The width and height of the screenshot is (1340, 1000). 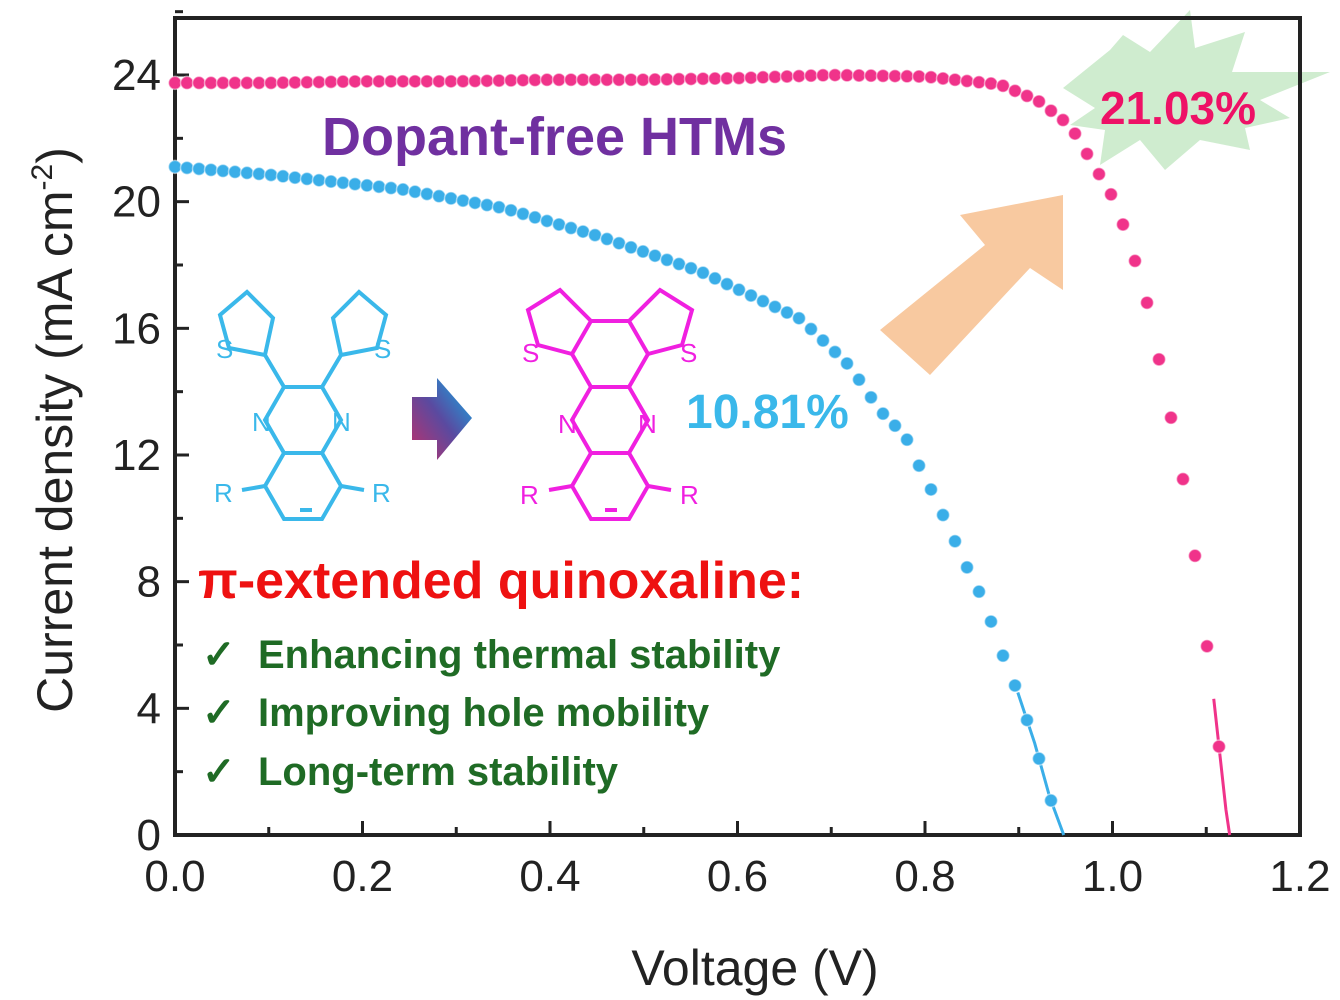 I want to click on y-axis-label-sup: -2, so click(x=42, y=177).